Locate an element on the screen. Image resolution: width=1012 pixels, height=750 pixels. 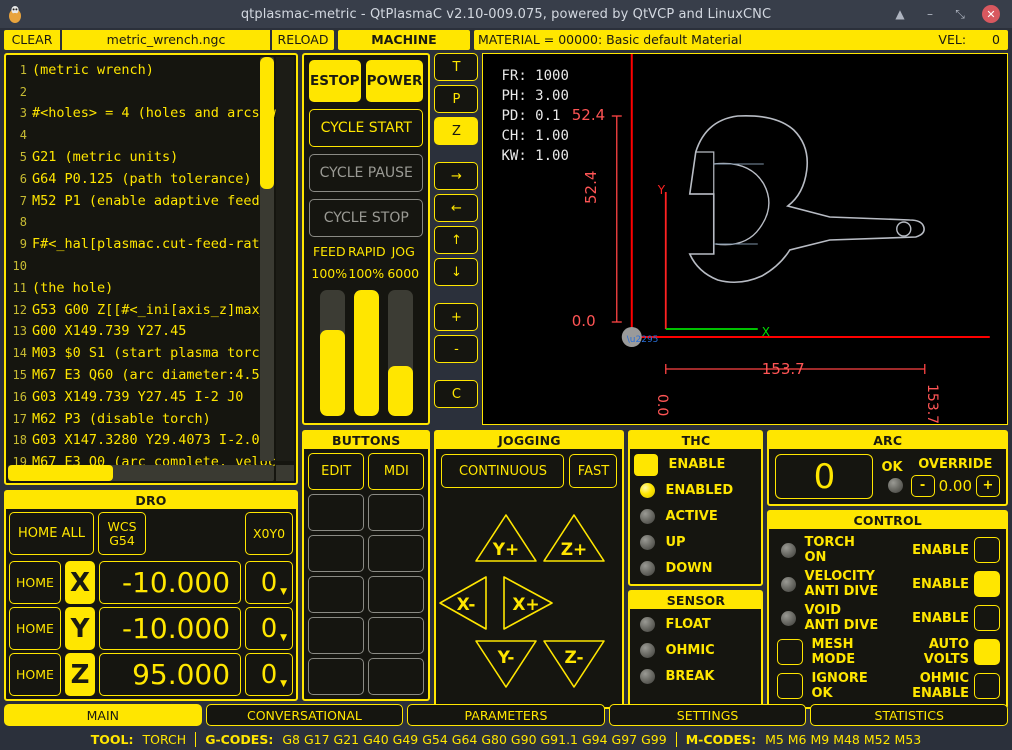
gcode-line: 14 M03 $0 S1 (start plasma torch is located at coordinates (151, 353).